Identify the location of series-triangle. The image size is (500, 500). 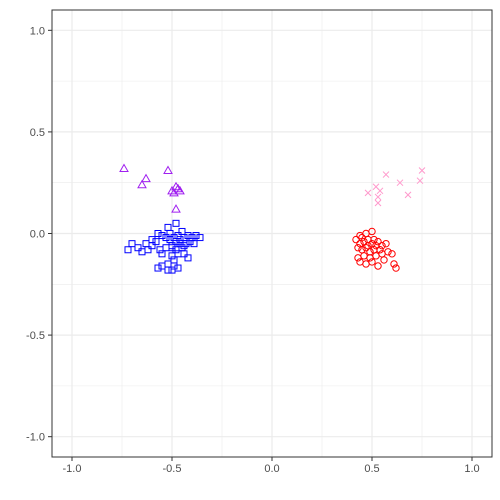
(152, 188).